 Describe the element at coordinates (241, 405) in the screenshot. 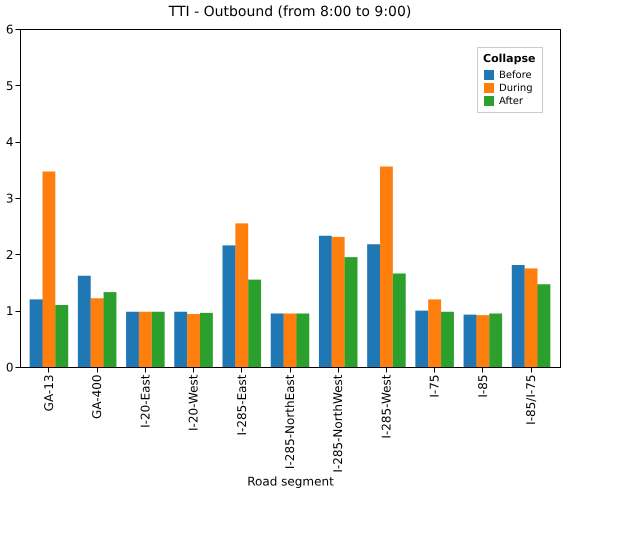

I see `x-tick-label: I-285-East` at that location.